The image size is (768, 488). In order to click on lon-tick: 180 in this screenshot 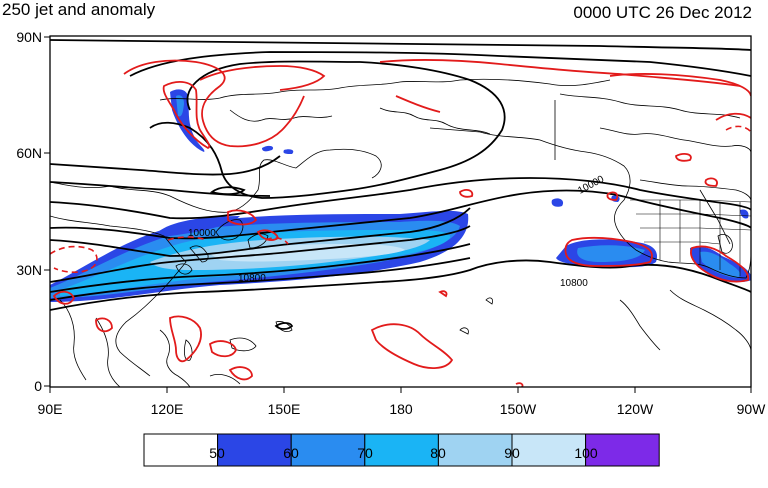, I will do `click(401, 409)`.